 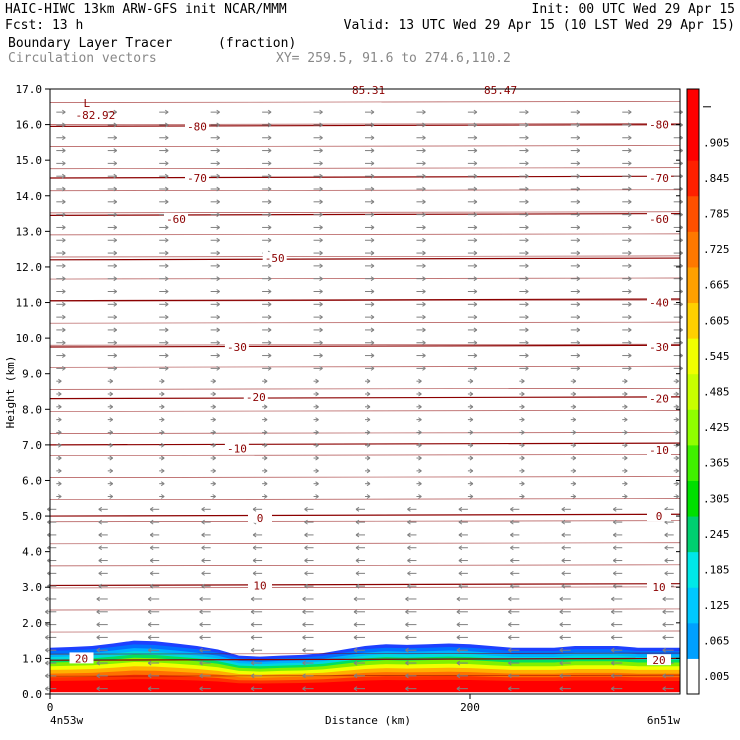 I want to click on y-tick-label: 15.0, so click(x=29, y=160).